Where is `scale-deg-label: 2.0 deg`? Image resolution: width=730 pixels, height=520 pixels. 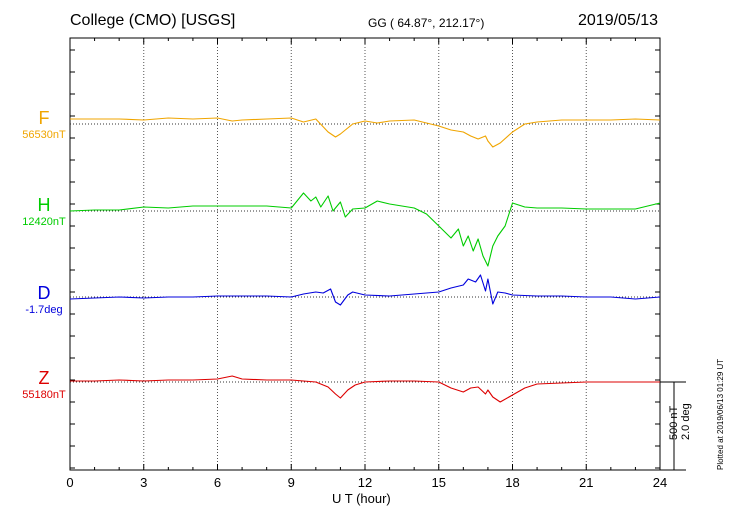 scale-deg-label: 2.0 deg is located at coordinates (686, 421).